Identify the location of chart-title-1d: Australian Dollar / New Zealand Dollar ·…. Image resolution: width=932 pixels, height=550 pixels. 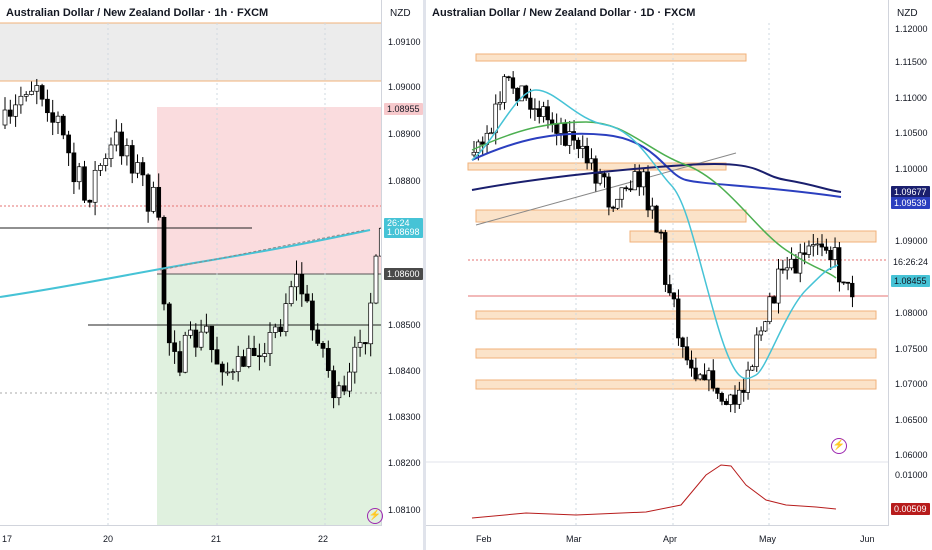
(564, 13).